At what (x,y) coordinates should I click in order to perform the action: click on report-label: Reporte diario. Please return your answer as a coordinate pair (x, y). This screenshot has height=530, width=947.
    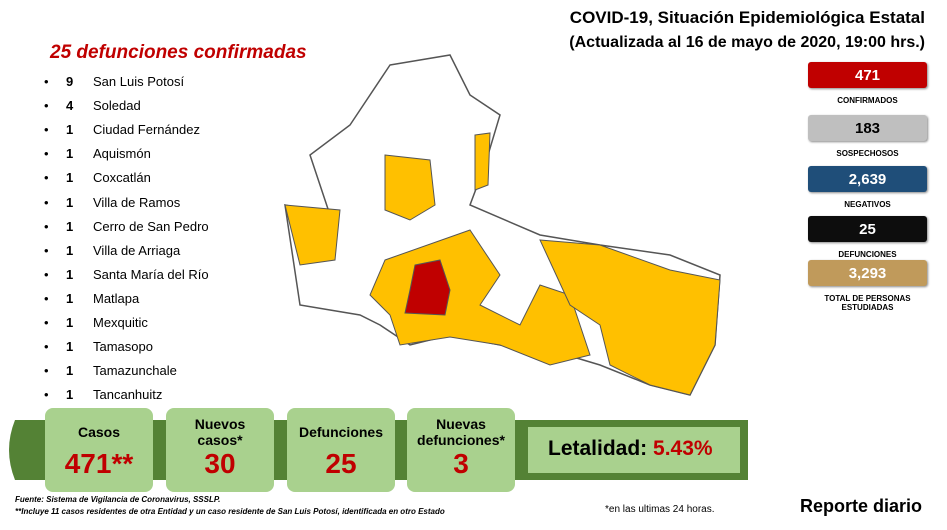
    Looking at the image, I should click on (861, 506).